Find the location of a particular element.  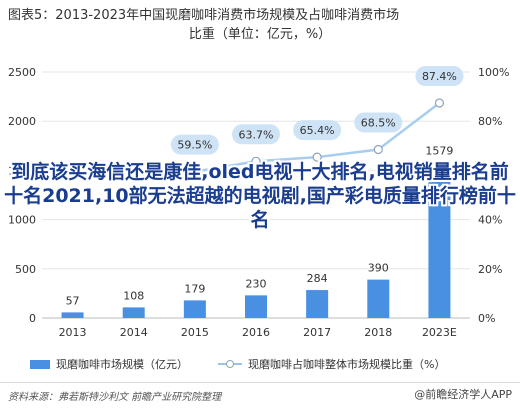

x-tick-label: 2013 is located at coordinates (73, 332).